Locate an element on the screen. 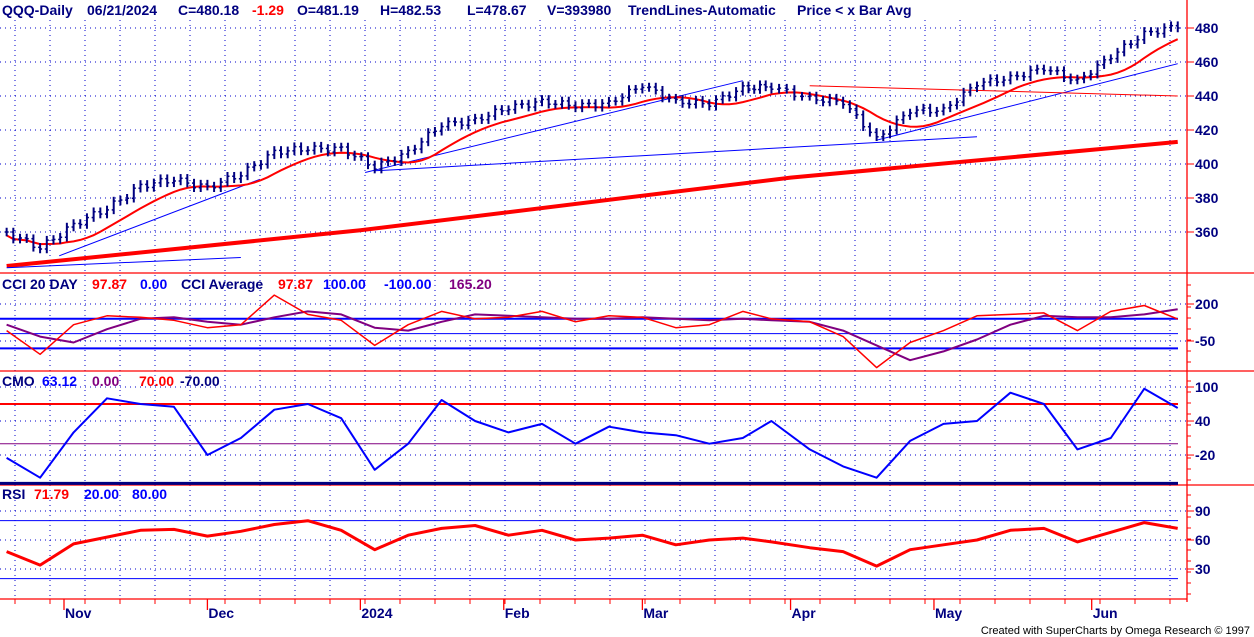 This screenshot has width=1254, height=637. price-tick-label: 480 is located at coordinates (1207, 28).